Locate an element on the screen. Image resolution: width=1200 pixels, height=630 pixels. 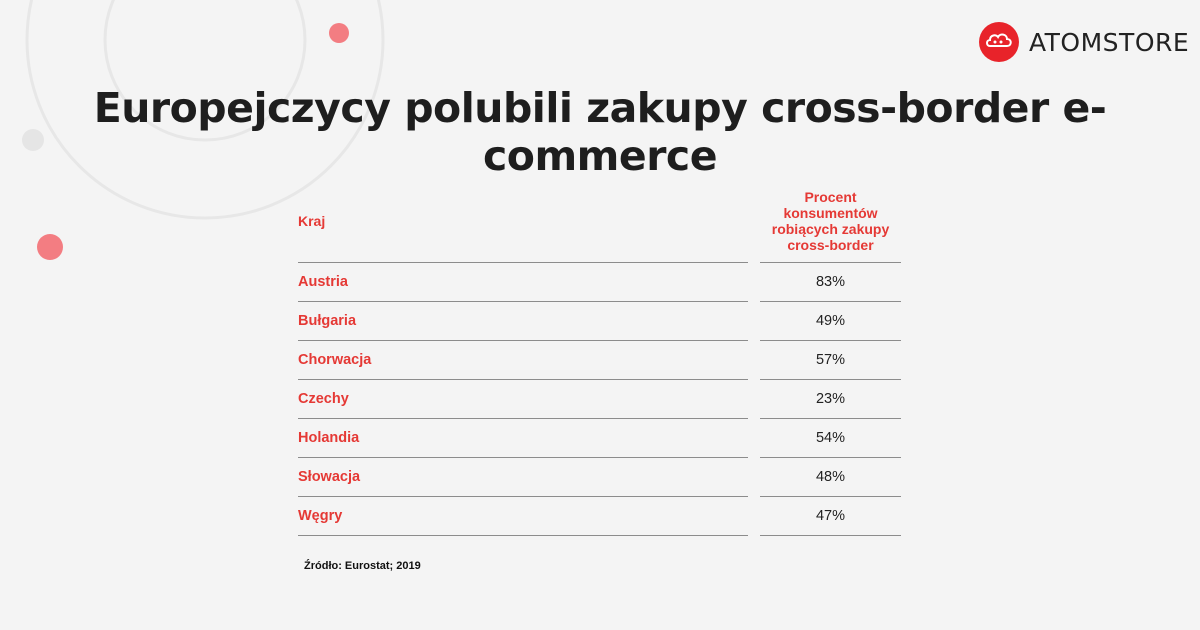
table-row: Austria 83% is located at coordinates (599, 282).